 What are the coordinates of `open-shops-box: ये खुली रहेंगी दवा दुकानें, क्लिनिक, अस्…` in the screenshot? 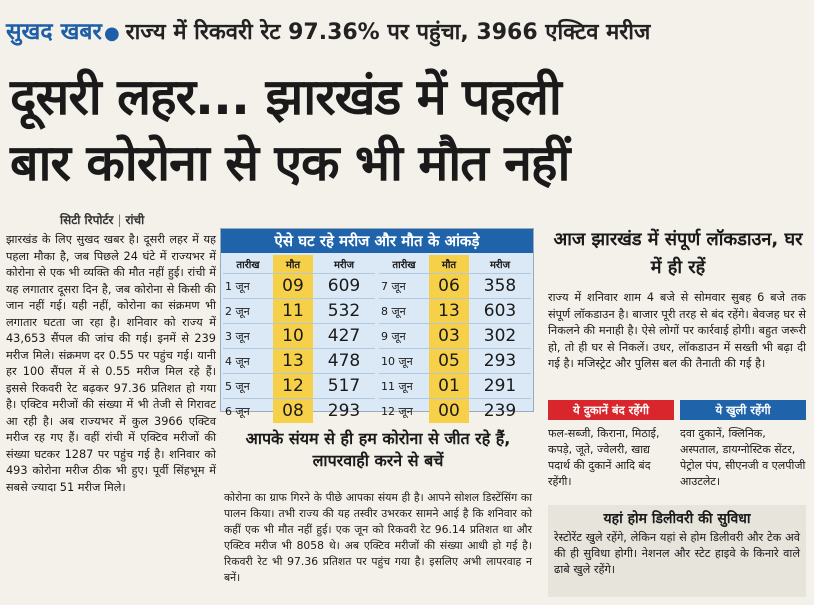 It's located at (743, 445).